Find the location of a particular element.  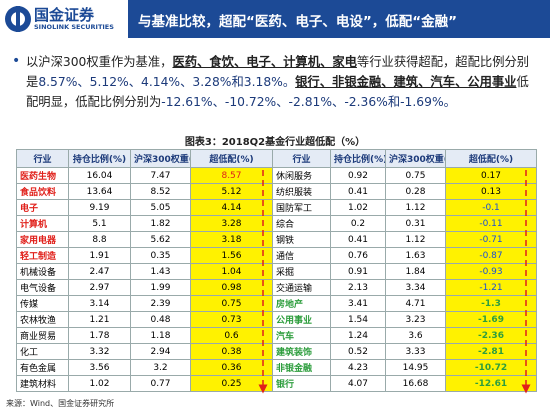

table-row: 有色金属 3.56 3.2 0.36 非银金融 4.23 14.95 -10.72 is located at coordinates (276, 367).